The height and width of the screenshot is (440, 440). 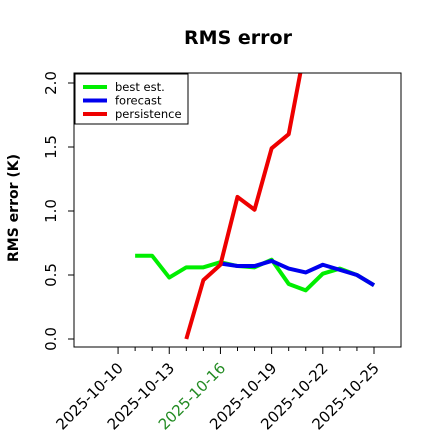 I want to click on legend-label: persistence, so click(x=148, y=114).